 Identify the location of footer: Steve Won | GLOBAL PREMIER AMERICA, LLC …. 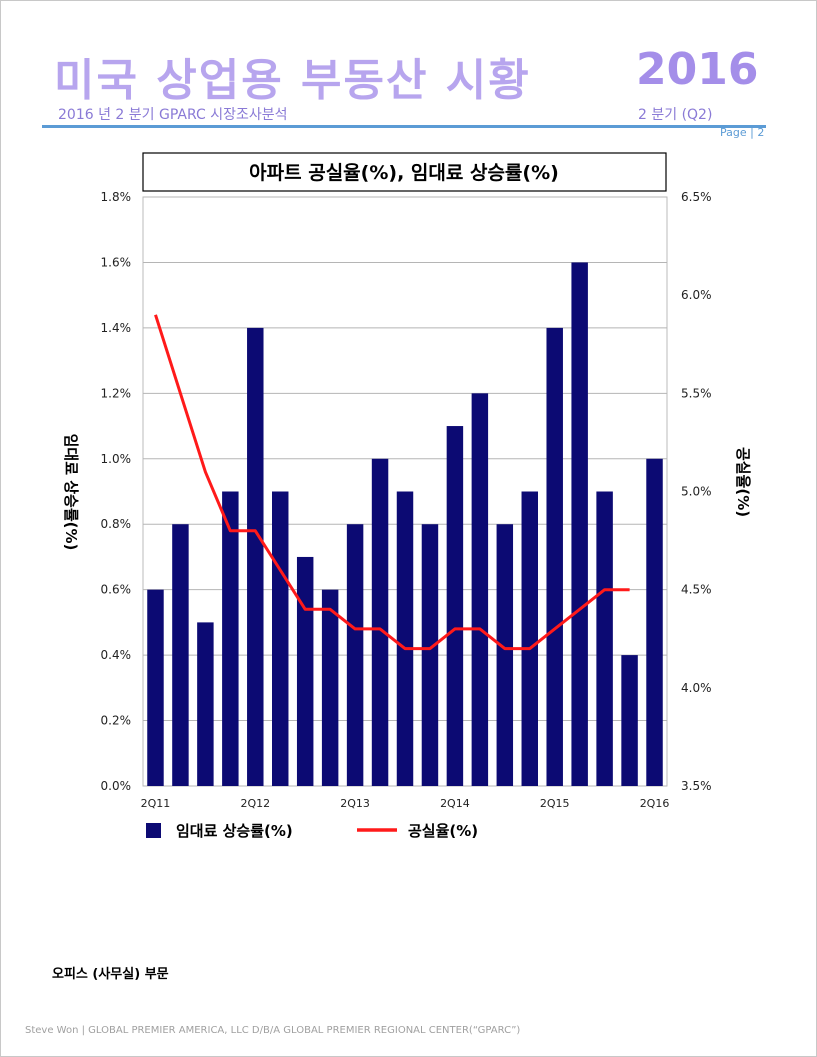
(273, 1030).